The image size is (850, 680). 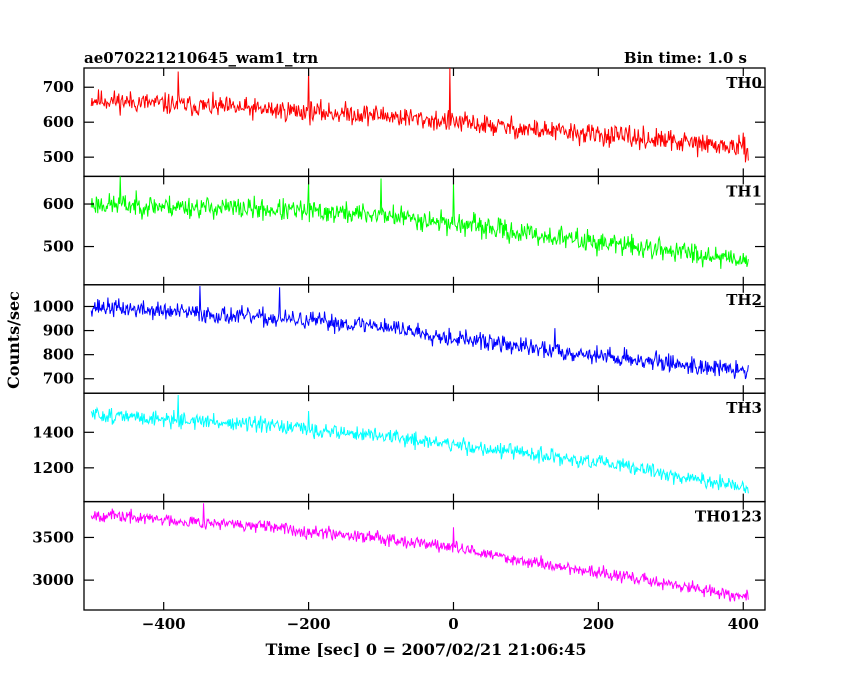 What do you see at coordinates (744, 191) in the screenshot?
I see `panel-label-th1: TH1` at bounding box center [744, 191].